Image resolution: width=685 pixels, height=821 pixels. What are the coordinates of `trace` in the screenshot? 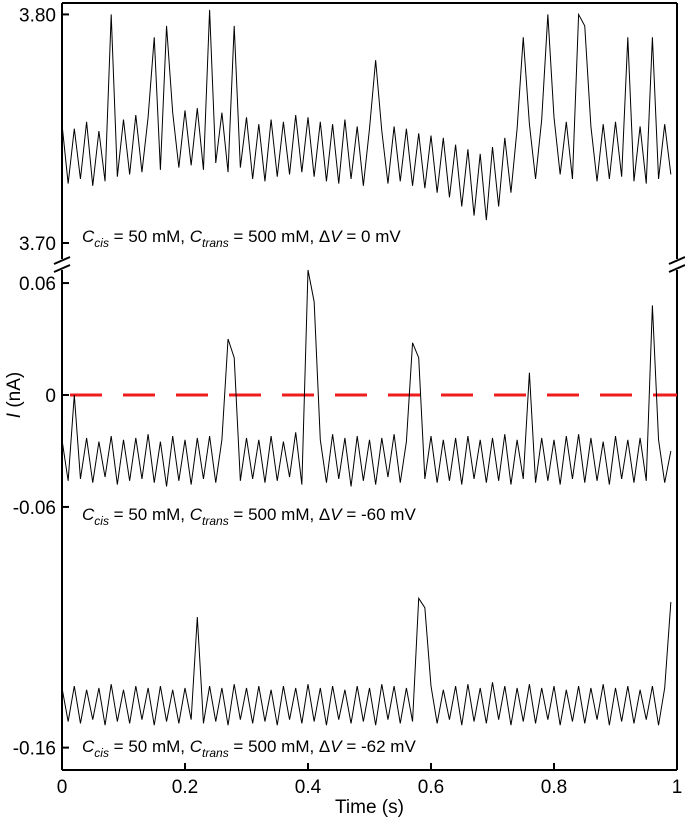 It's located at (366, 661).